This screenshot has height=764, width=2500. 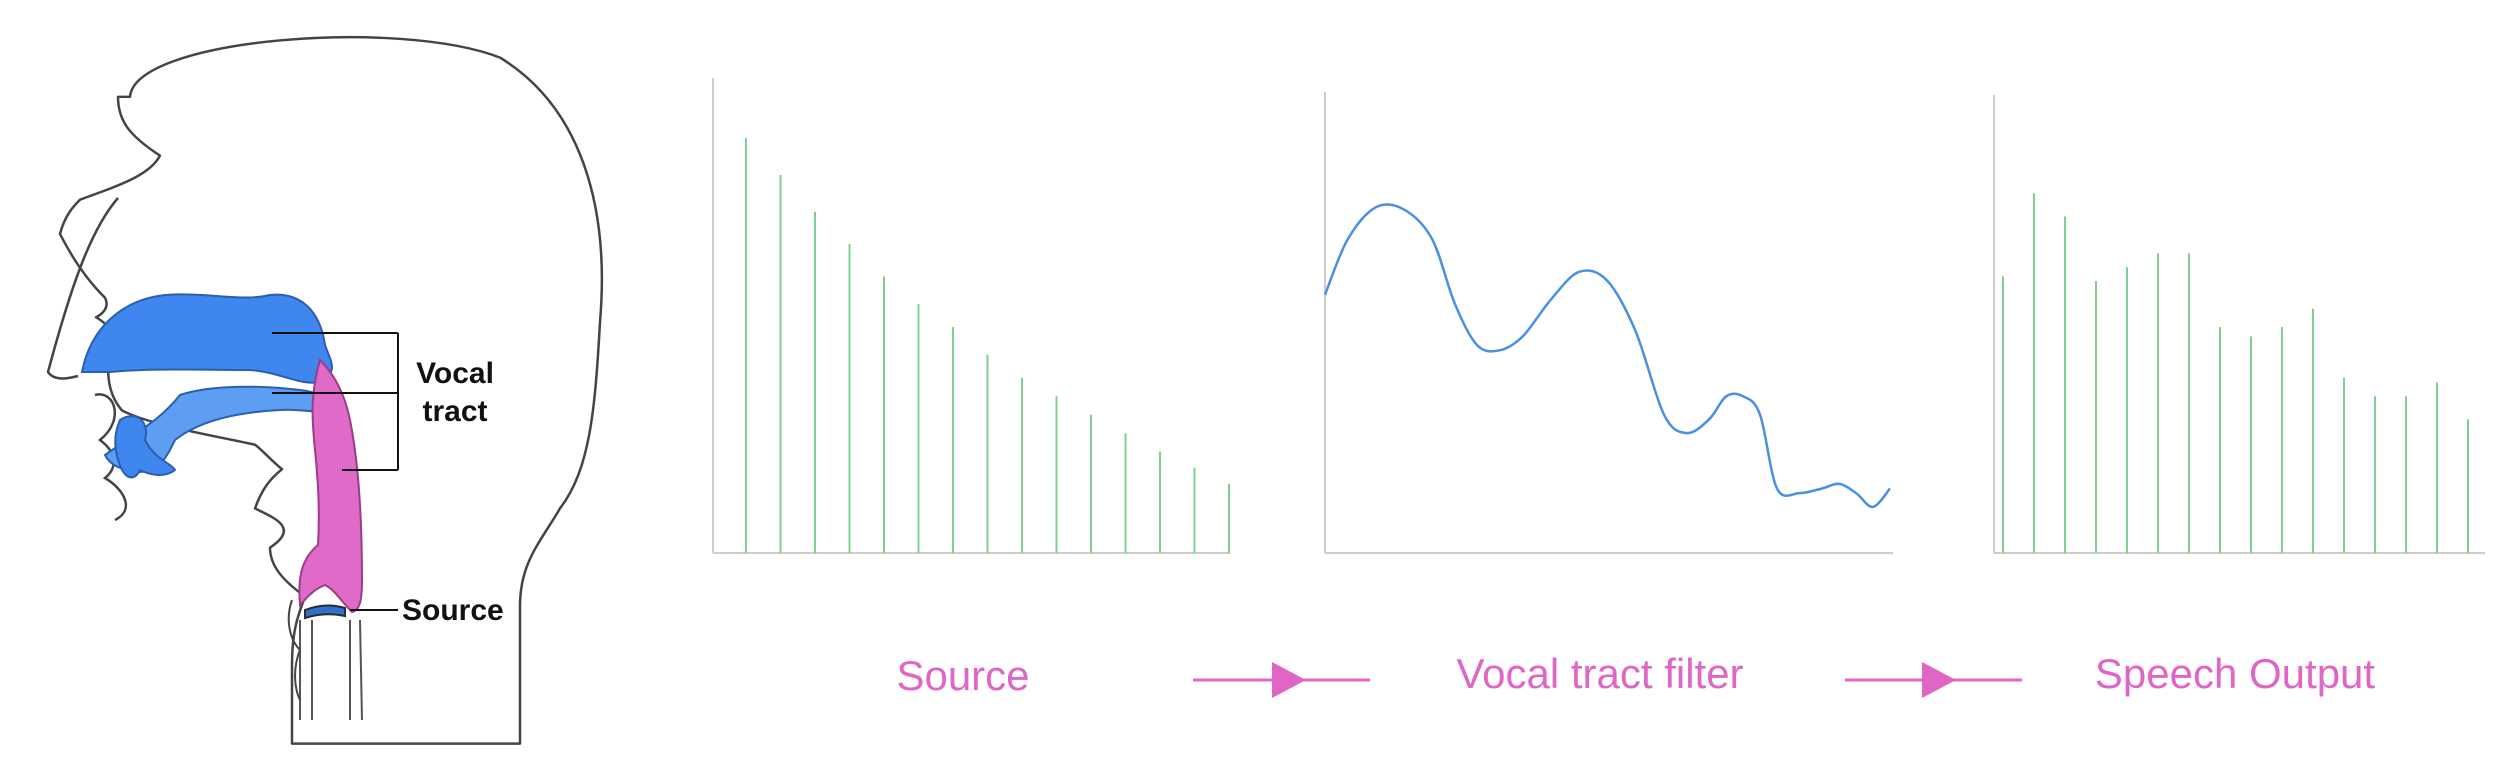 I want to click on caption-source: Source, so click(x=962, y=675).